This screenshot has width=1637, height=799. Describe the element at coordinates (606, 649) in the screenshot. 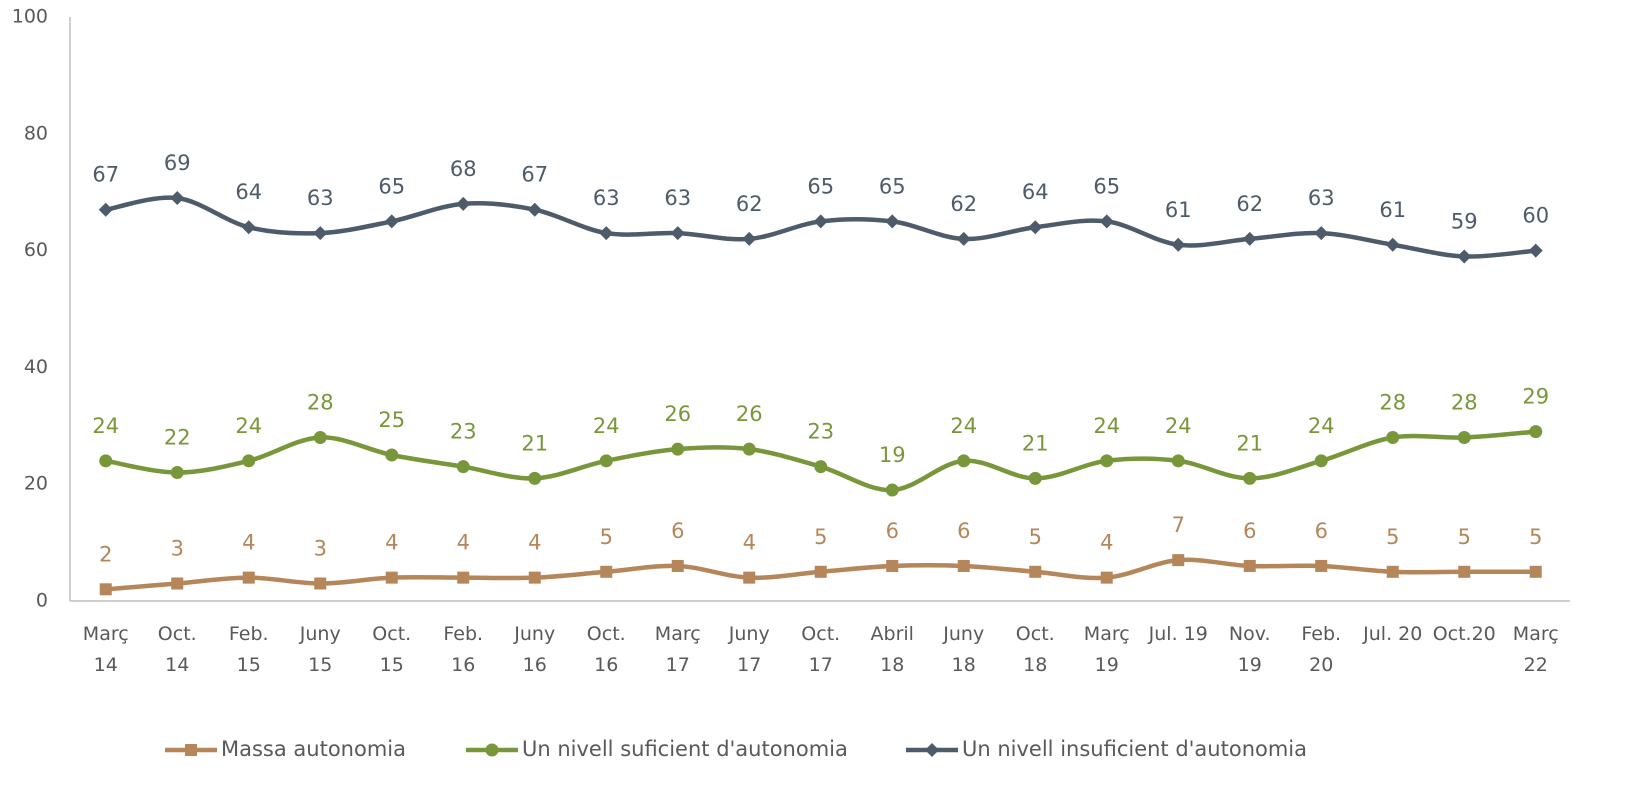

I see `x-tick-label: Oct. 16` at that location.